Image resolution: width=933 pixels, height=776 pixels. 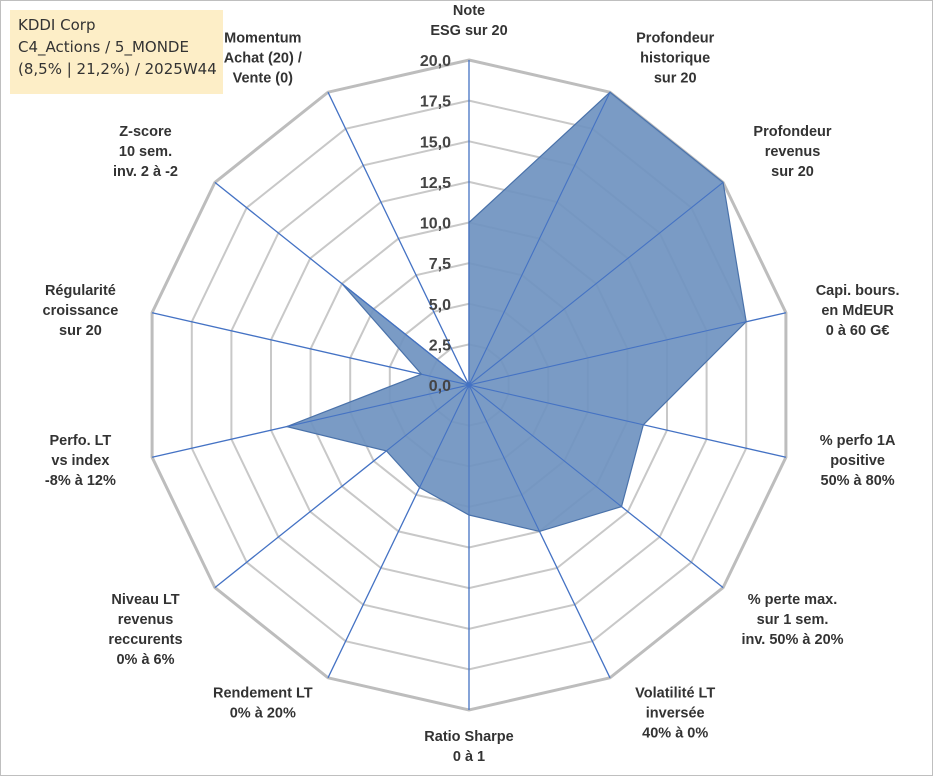 What do you see at coordinates (263, 78) in the screenshot?
I see `axis-label-line: Vente (0)` at bounding box center [263, 78].